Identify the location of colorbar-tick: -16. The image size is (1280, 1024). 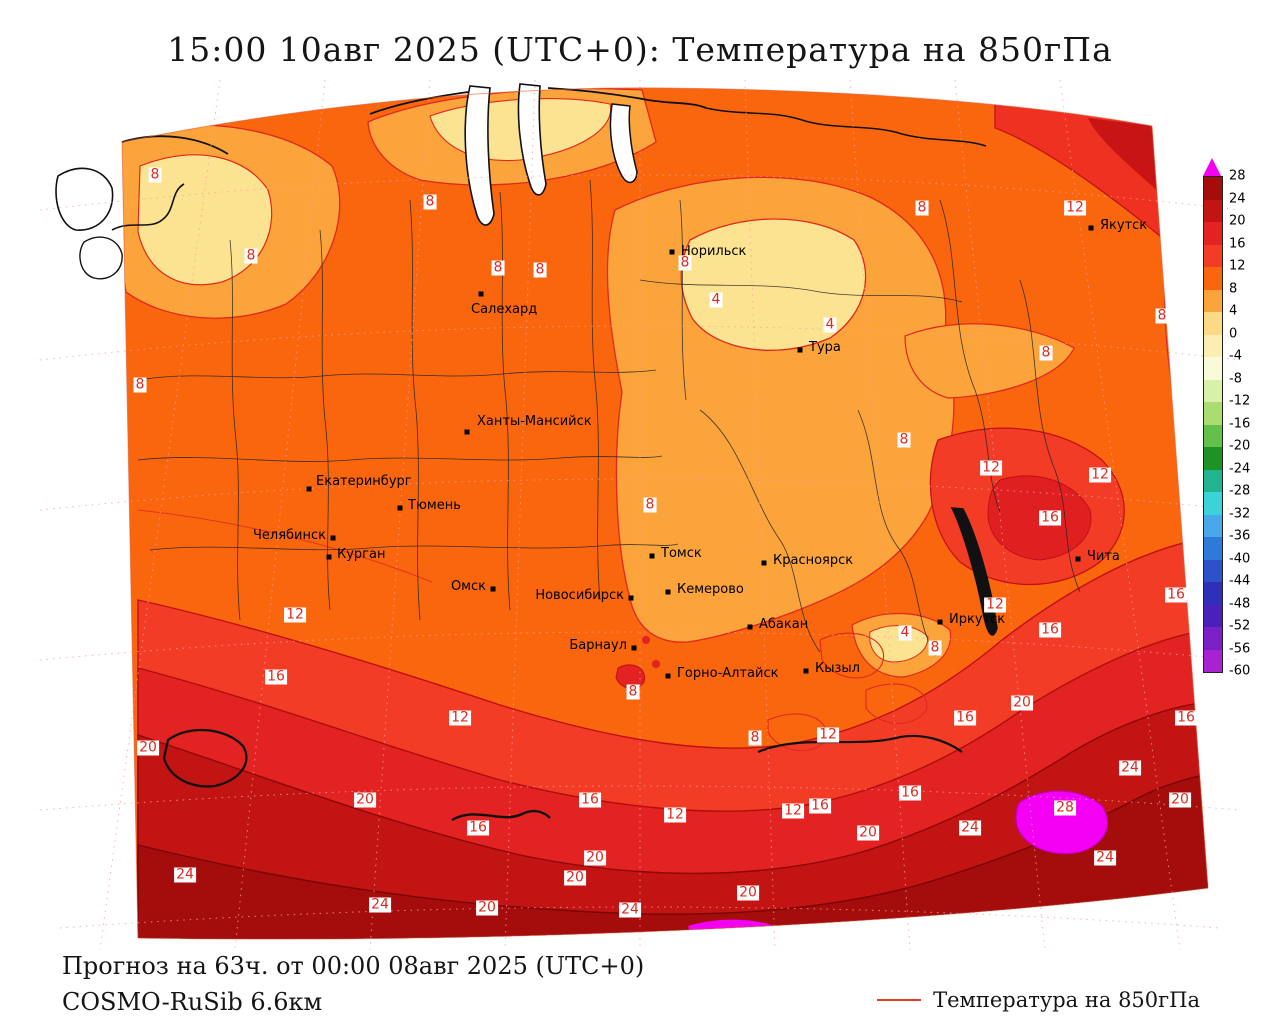
(1240, 423).